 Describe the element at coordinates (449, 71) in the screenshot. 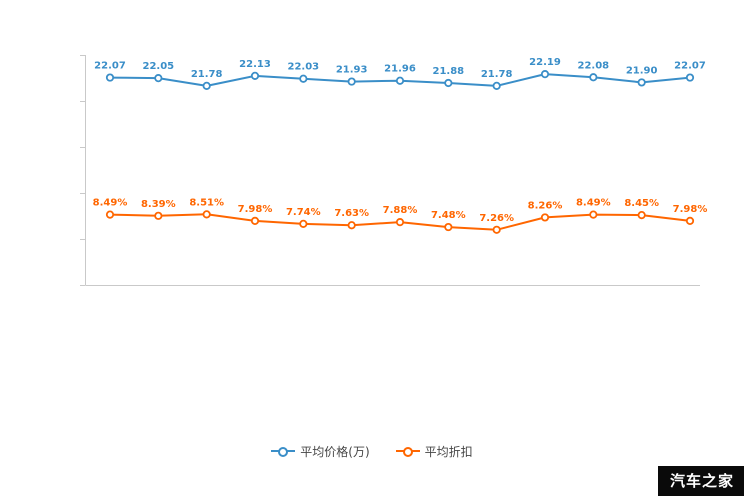

I see `svg-text: 21.88` at that location.